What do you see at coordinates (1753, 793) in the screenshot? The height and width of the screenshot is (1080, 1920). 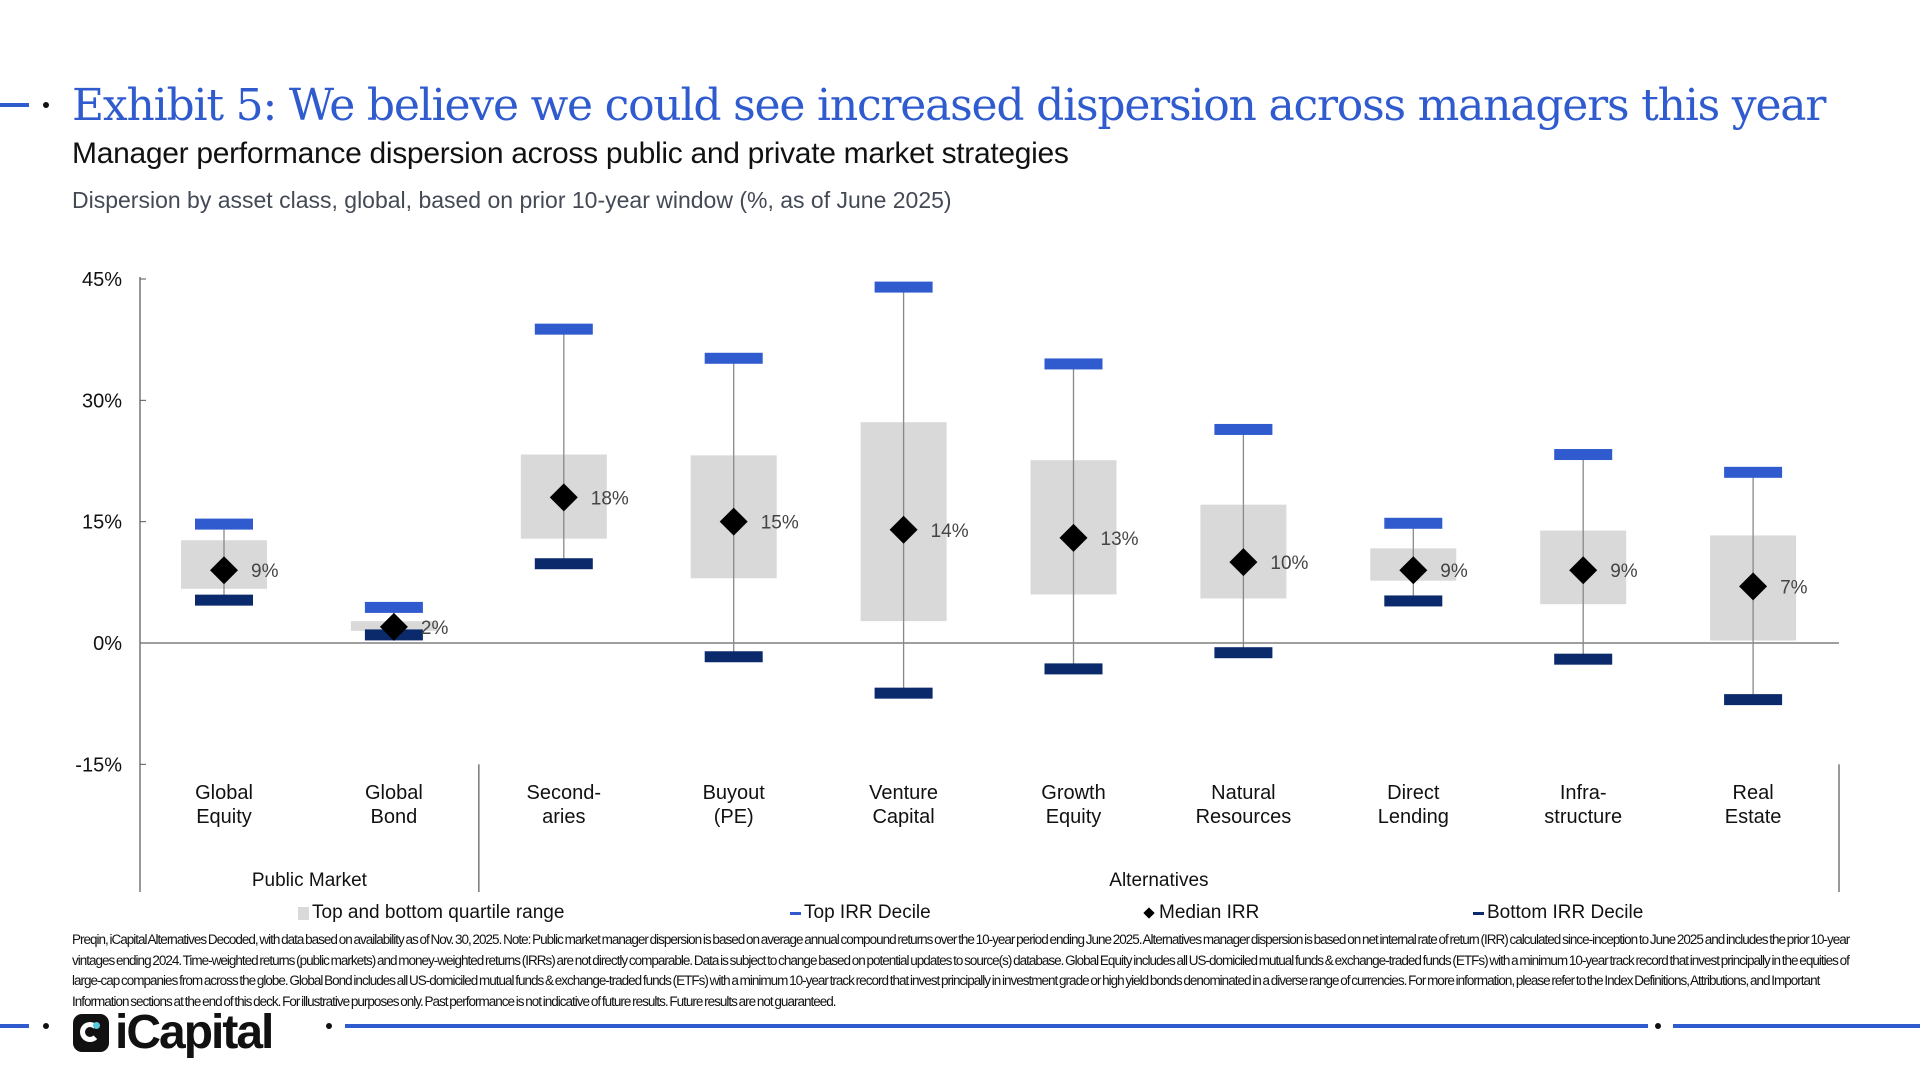 I see `category-label: Real` at bounding box center [1753, 793].